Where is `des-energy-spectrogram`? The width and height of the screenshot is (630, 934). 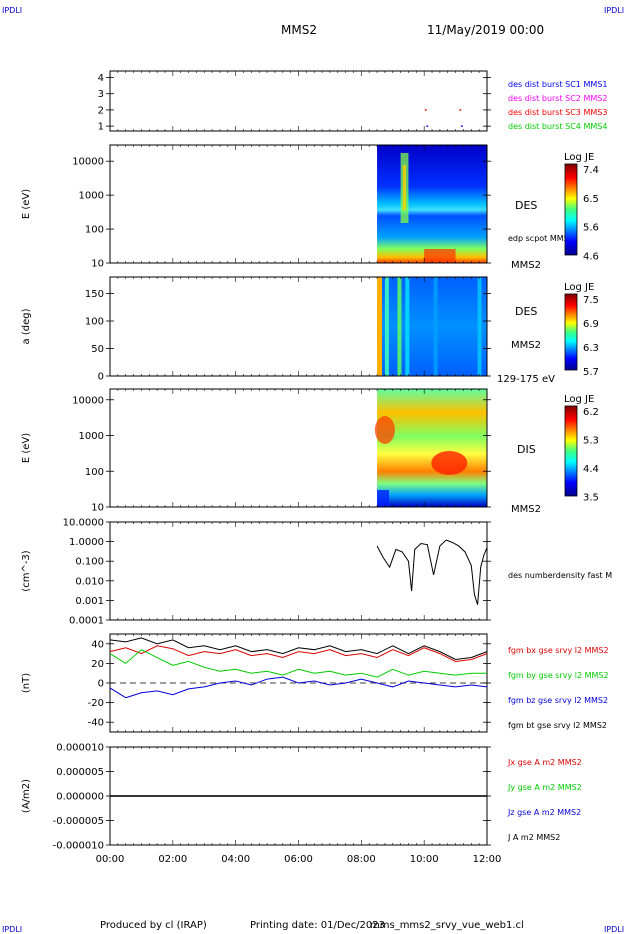
des-energy-spectrogram is located at coordinates (432, 204).